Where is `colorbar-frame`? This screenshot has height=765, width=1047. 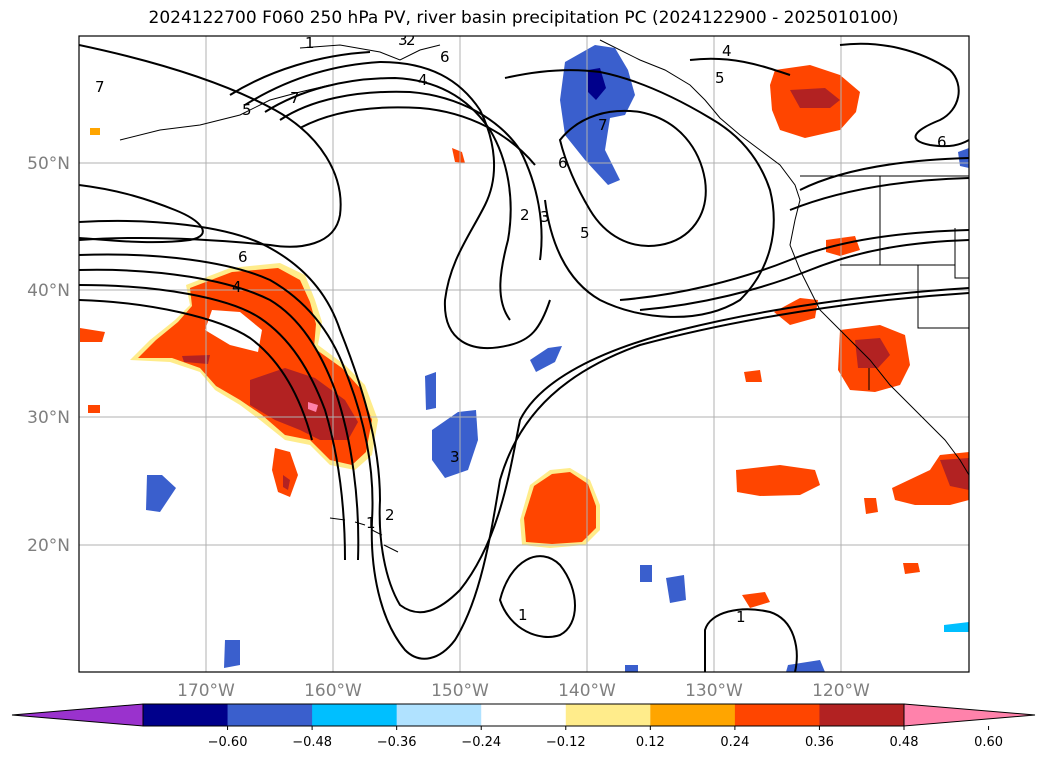 colorbar-frame is located at coordinates (523, 715).